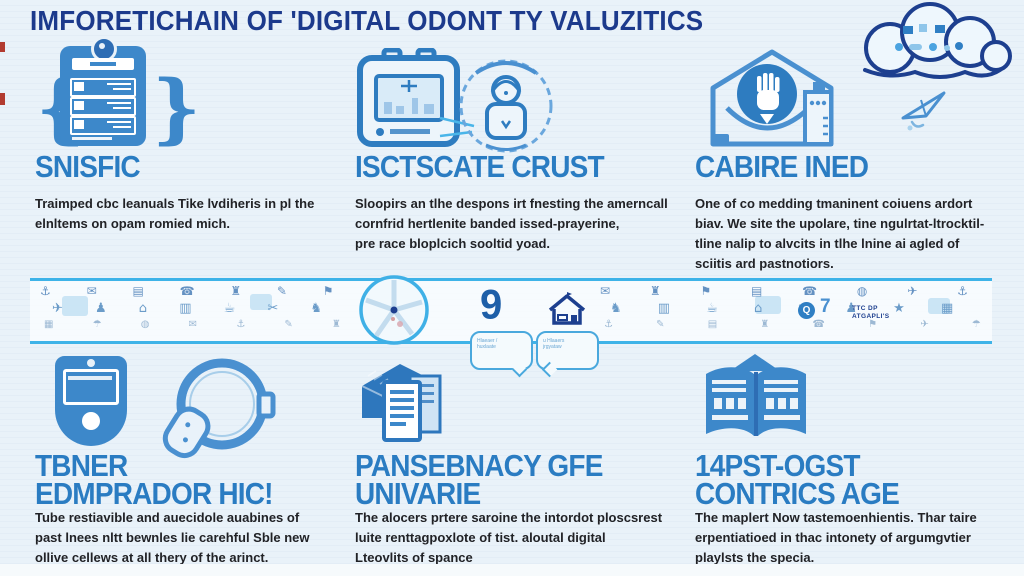 The image size is (1024, 576). Describe the element at coordinates (825, 306) in the screenshot. I see `band-seven-glyph: 7` at that location.